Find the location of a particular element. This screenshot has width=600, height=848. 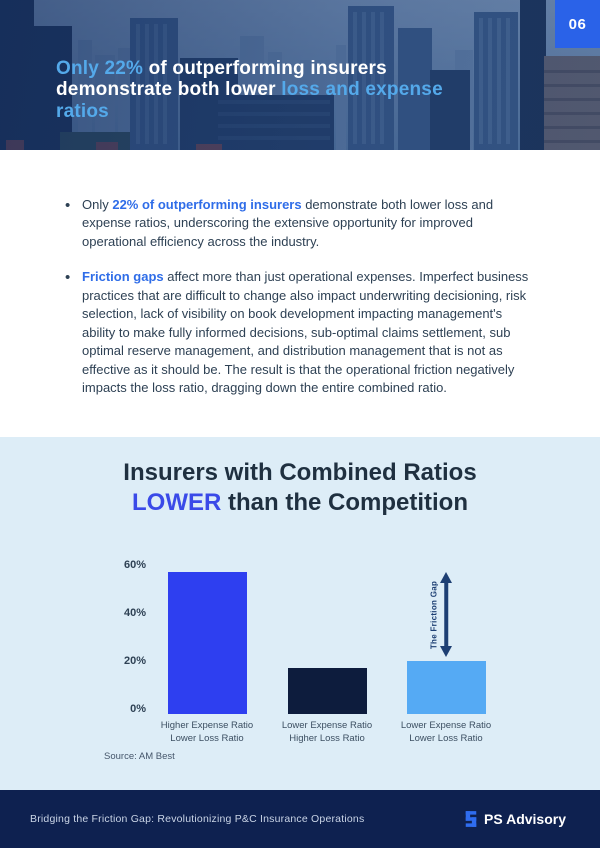

arrow-down-icon is located at coordinates (446, 652).